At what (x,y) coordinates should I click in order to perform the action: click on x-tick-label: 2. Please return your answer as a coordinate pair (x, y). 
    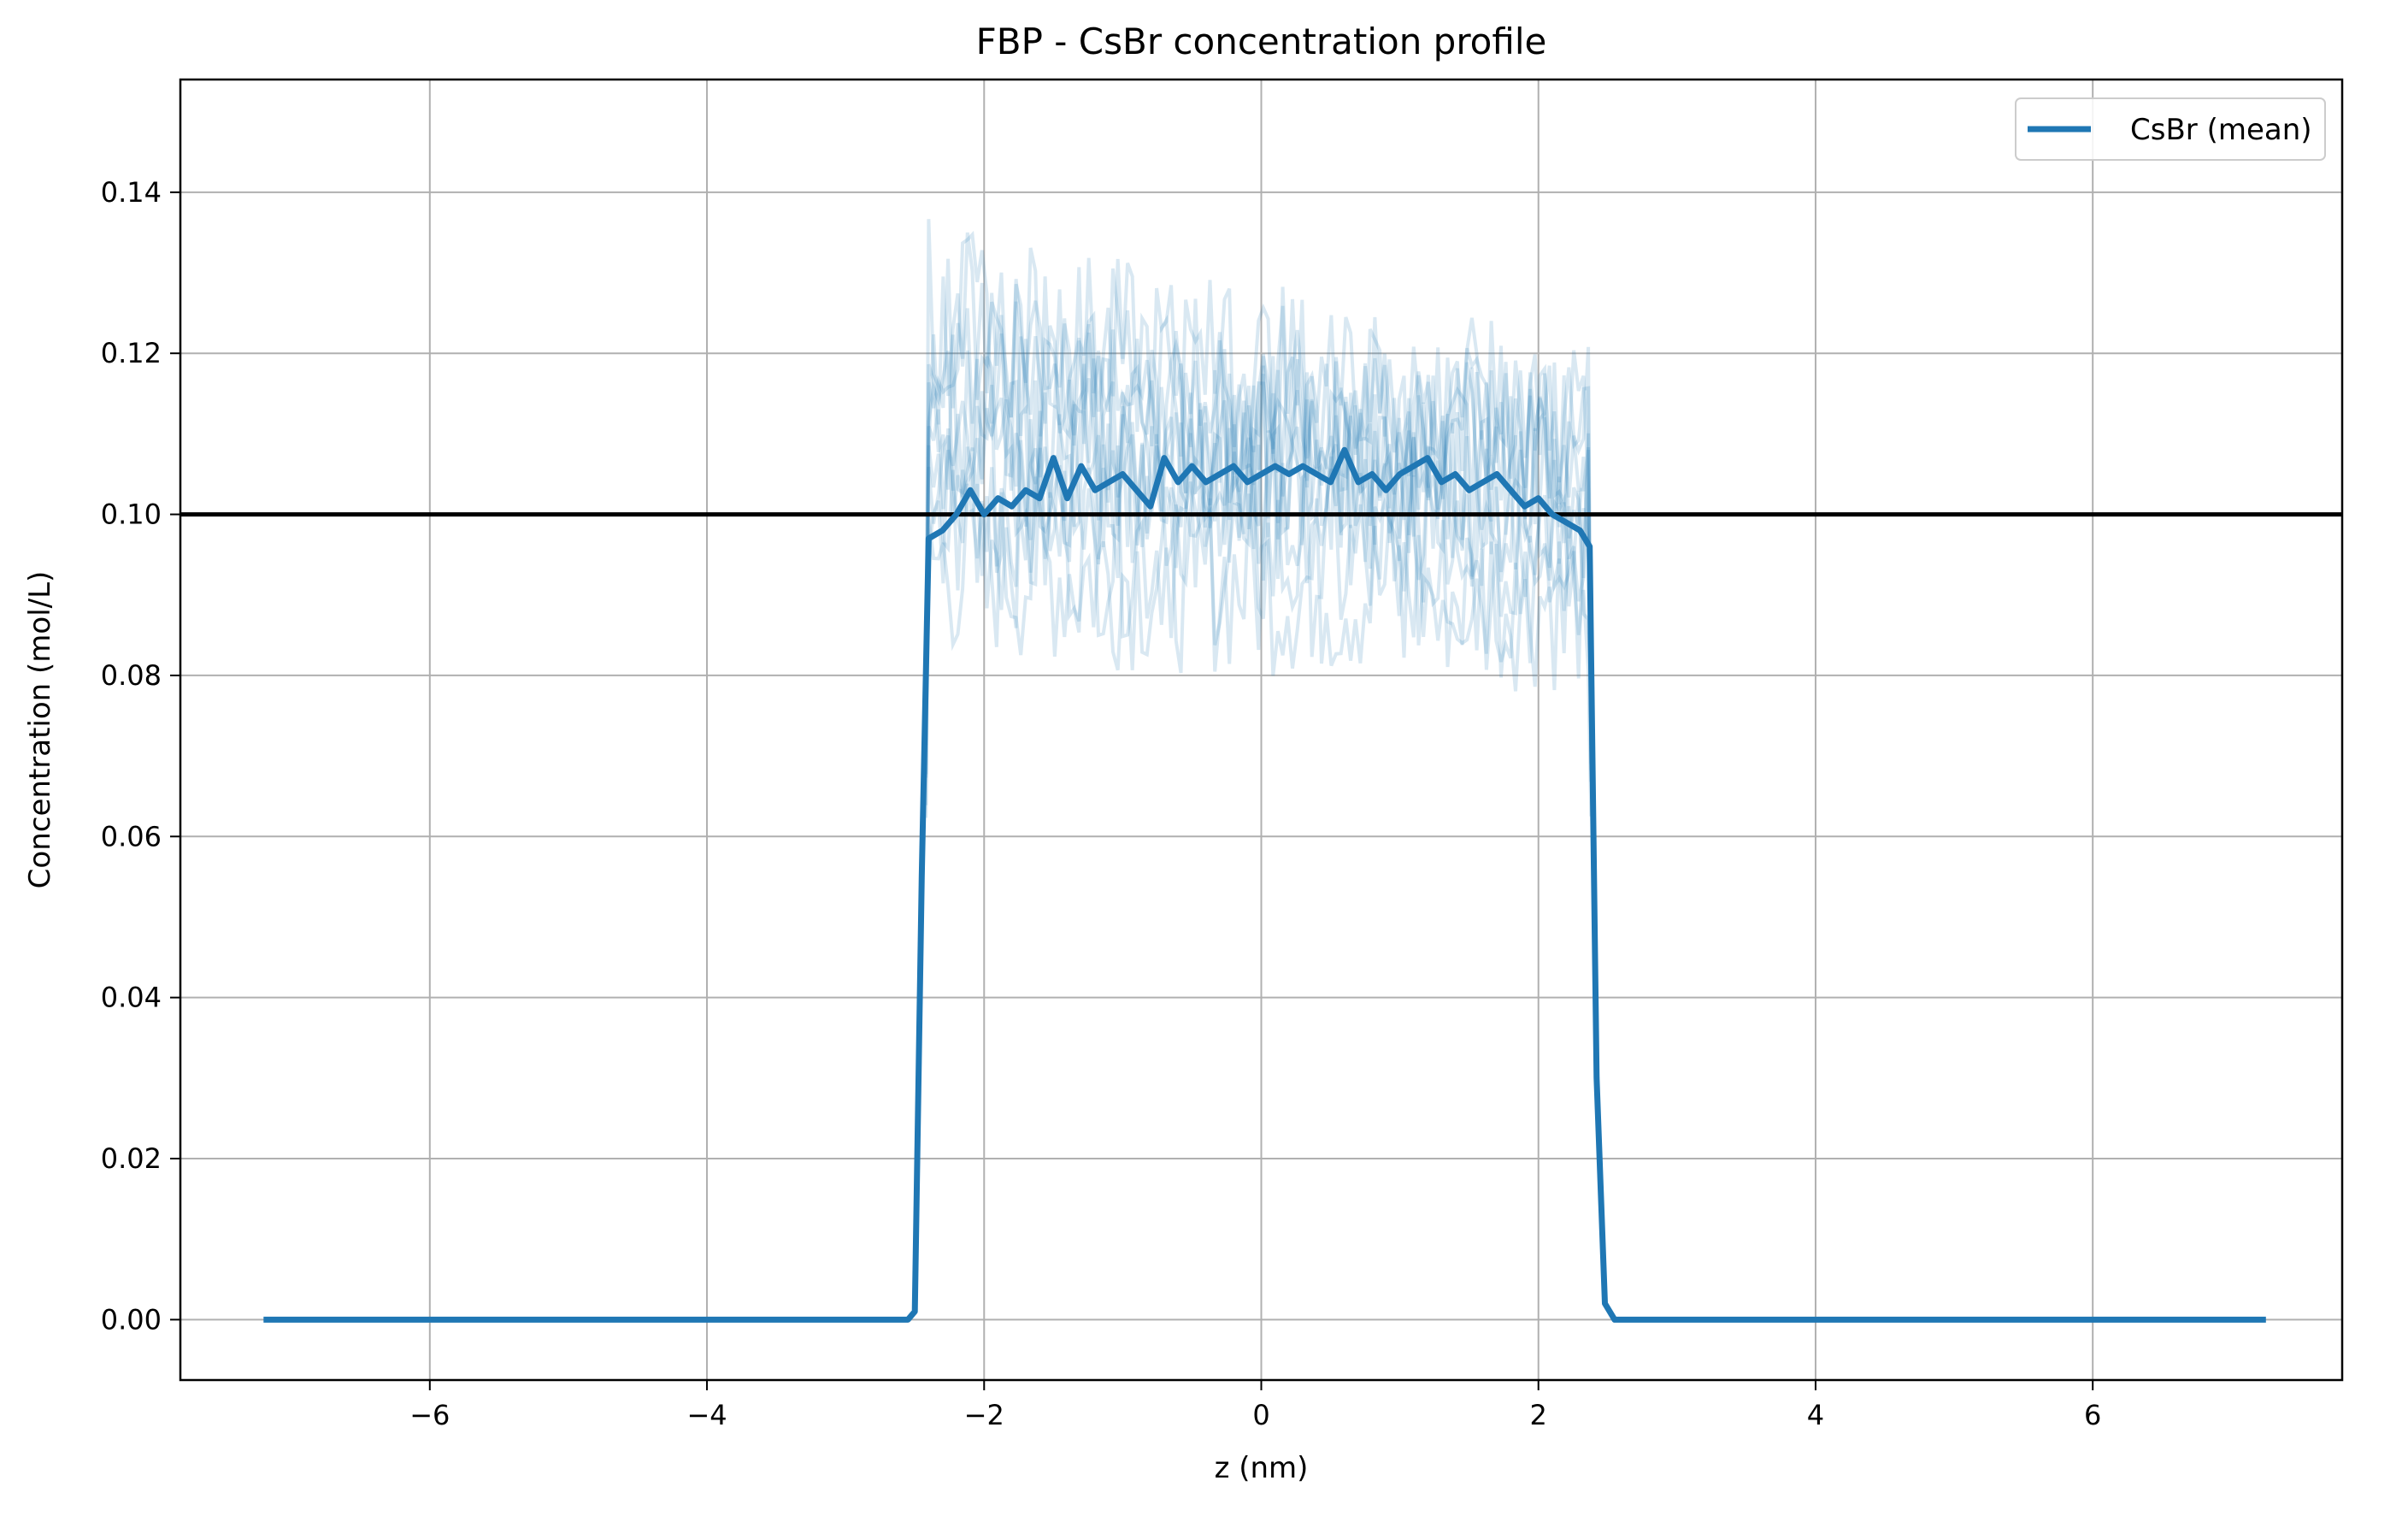
    Looking at the image, I should click on (1538, 1415).